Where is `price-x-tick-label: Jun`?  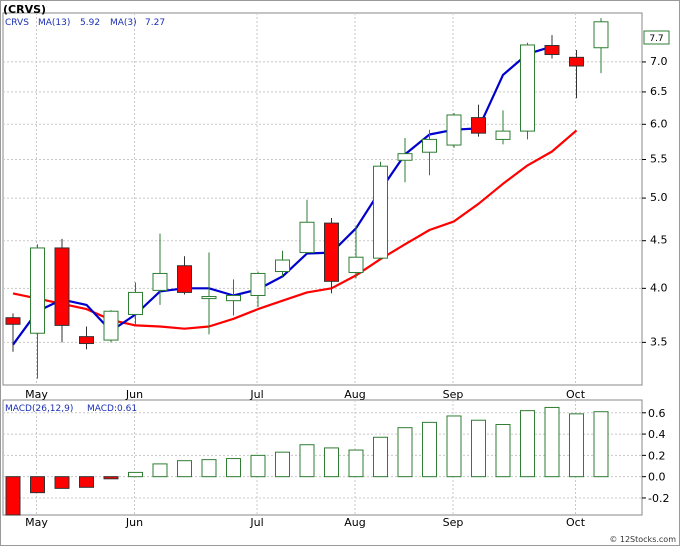 price-x-tick-label: Jun is located at coordinates (134, 394).